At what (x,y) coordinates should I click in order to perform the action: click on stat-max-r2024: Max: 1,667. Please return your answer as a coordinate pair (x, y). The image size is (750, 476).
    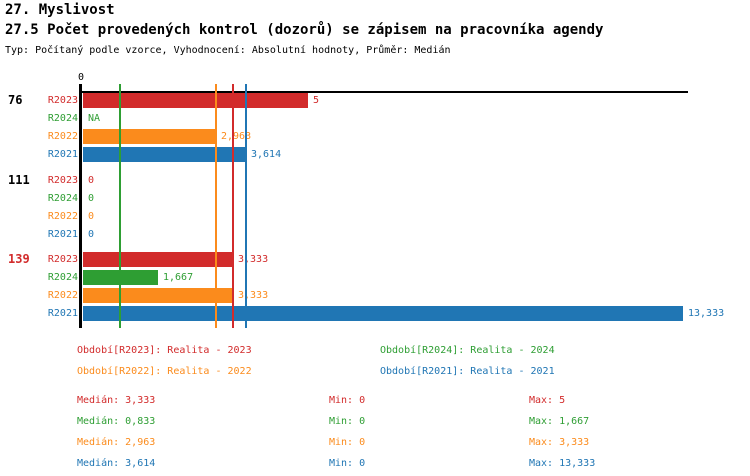
    Looking at the image, I should click on (559, 421).